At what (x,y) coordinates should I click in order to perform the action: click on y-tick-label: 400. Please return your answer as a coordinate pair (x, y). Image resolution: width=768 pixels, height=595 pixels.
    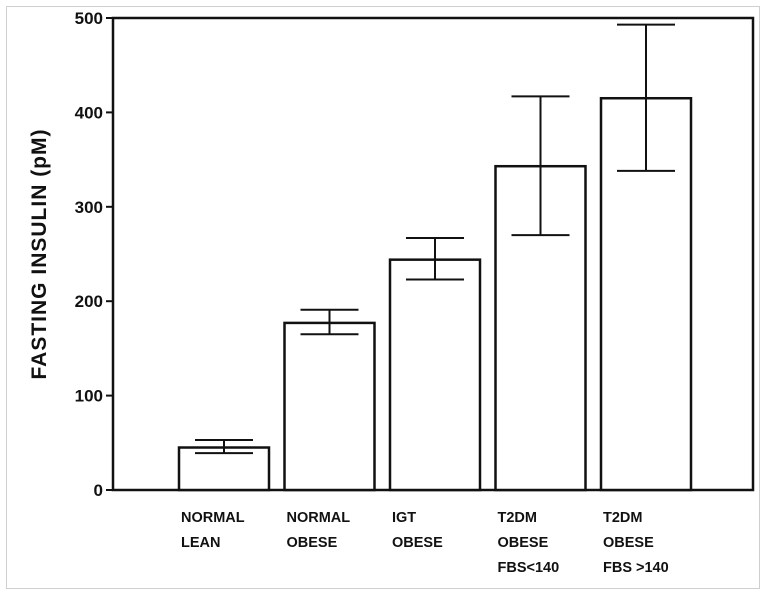
    Looking at the image, I should click on (89, 112).